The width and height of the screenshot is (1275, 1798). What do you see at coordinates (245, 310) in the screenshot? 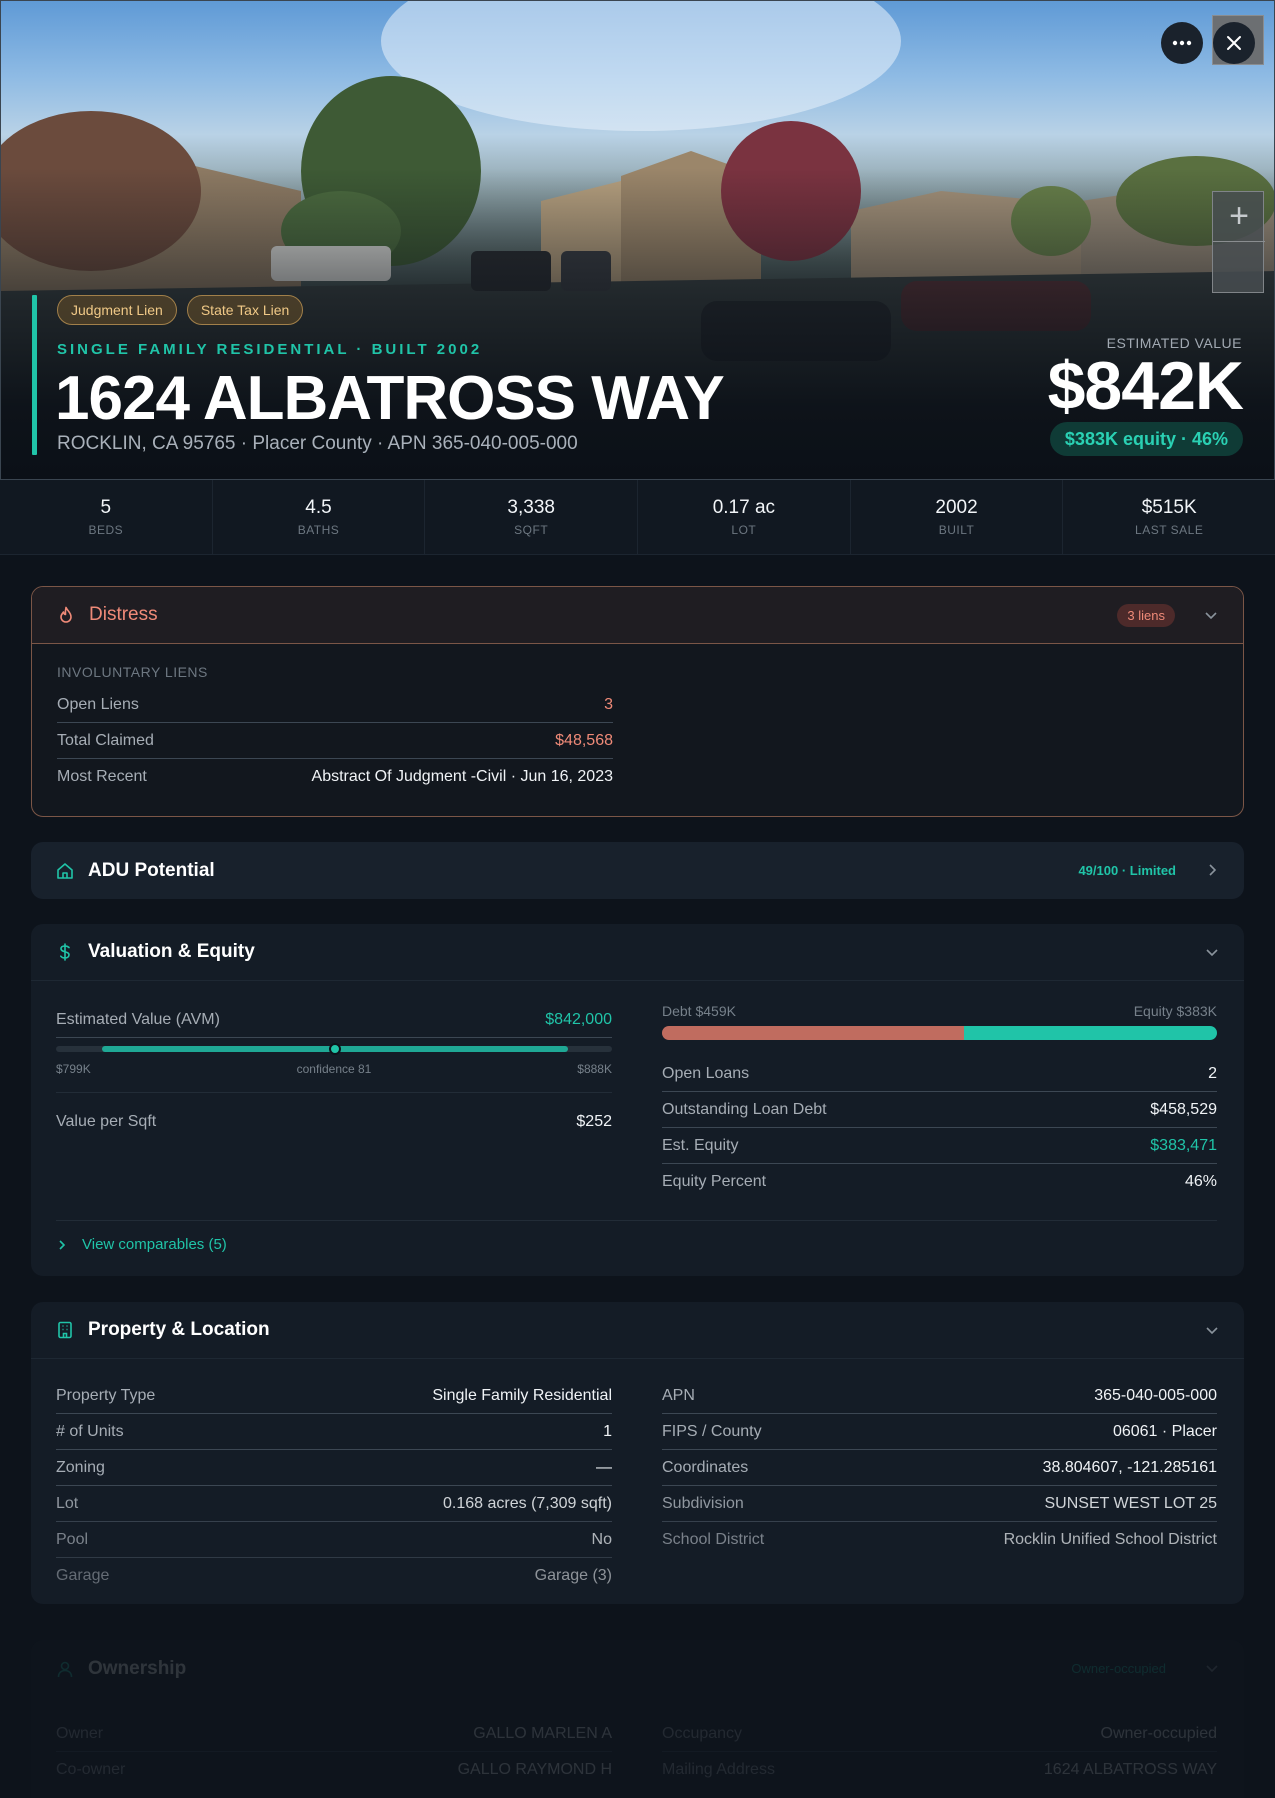
I see `badge-state-tax-lien: State Tax Lien` at bounding box center [245, 310].